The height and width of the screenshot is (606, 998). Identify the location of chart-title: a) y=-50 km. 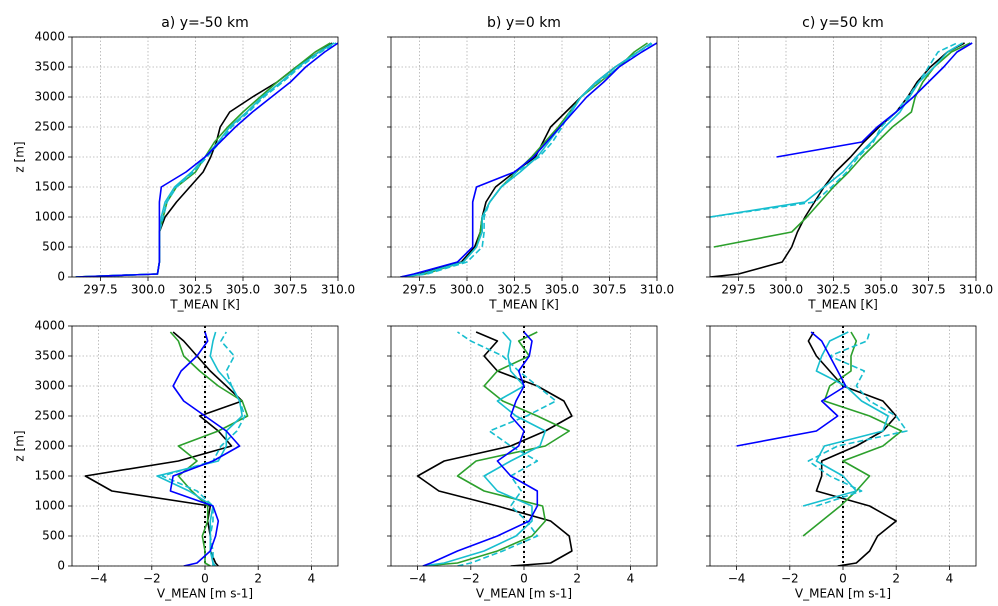
(205, 23).